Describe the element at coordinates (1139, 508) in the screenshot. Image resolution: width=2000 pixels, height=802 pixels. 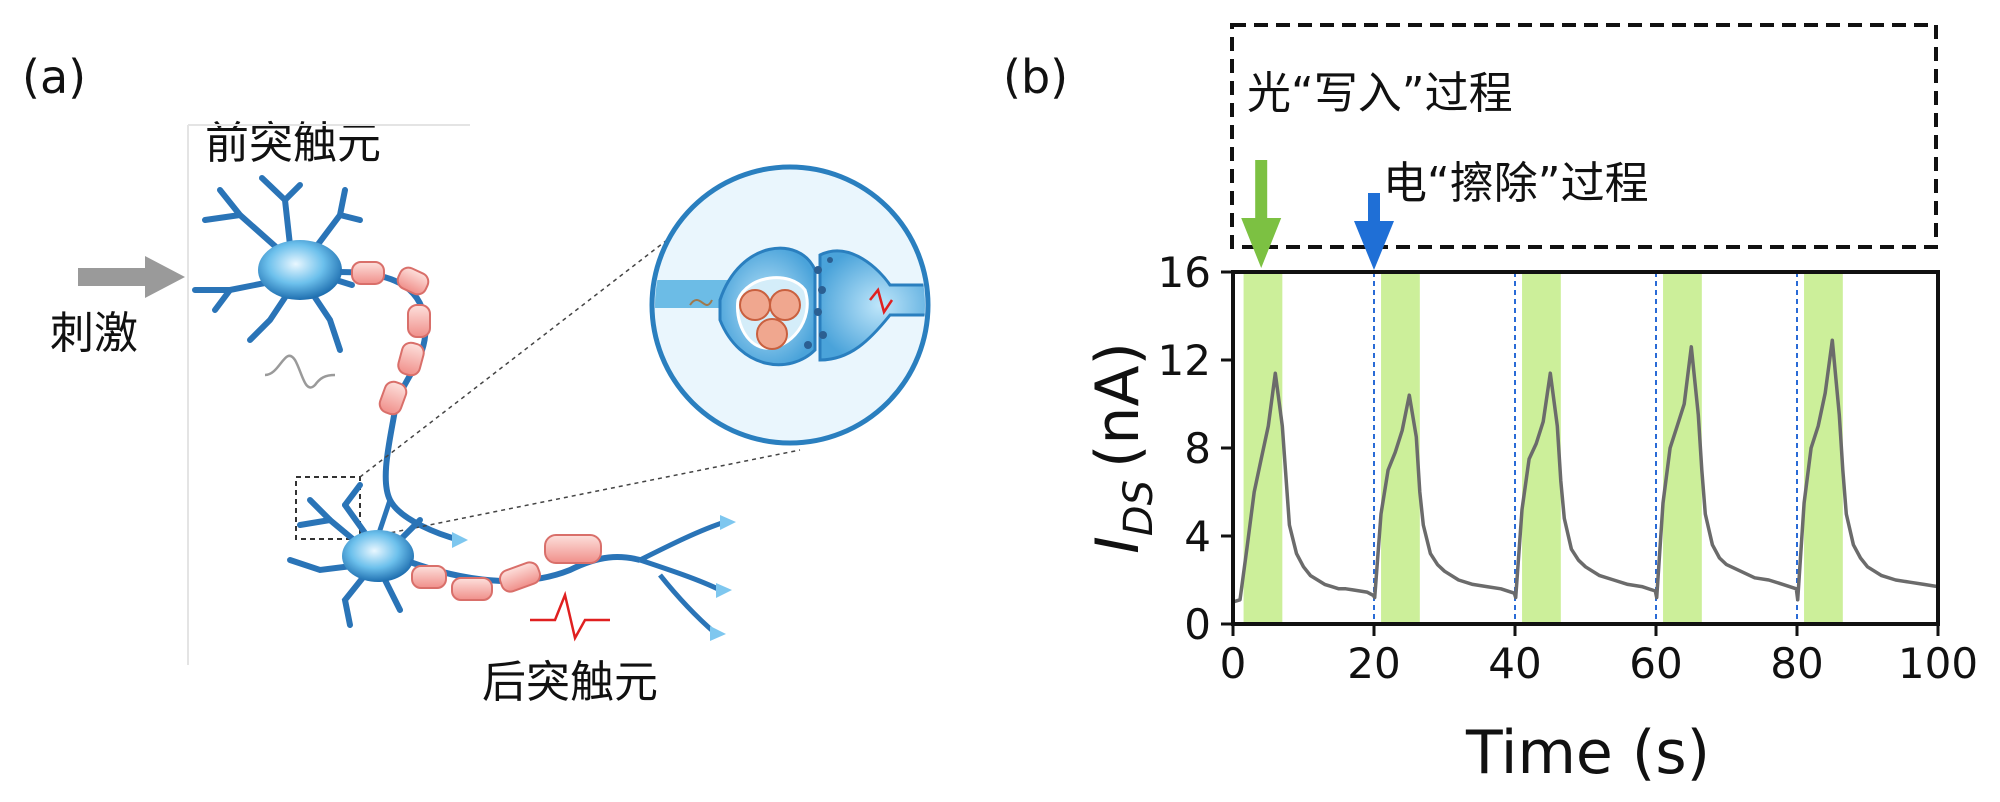
I see `y-axis-label-sub: DS` at that location.